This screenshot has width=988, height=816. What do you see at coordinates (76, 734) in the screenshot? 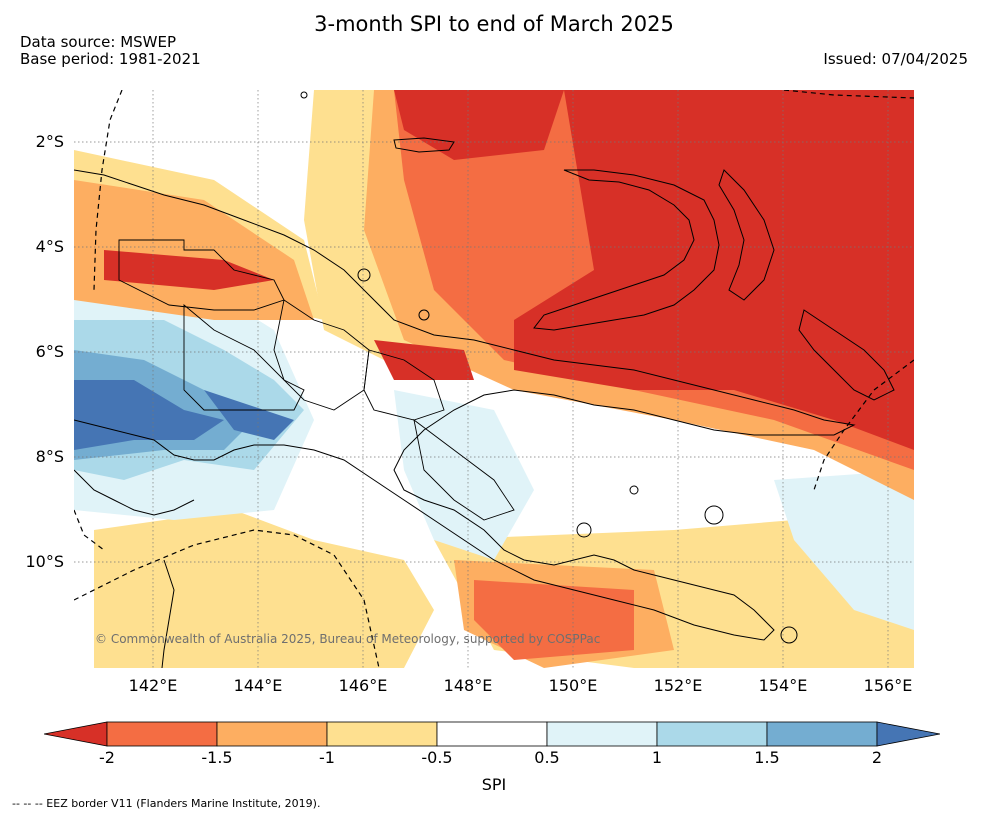
I see `colorbar-extend-low` at bounding box center [76, 734].